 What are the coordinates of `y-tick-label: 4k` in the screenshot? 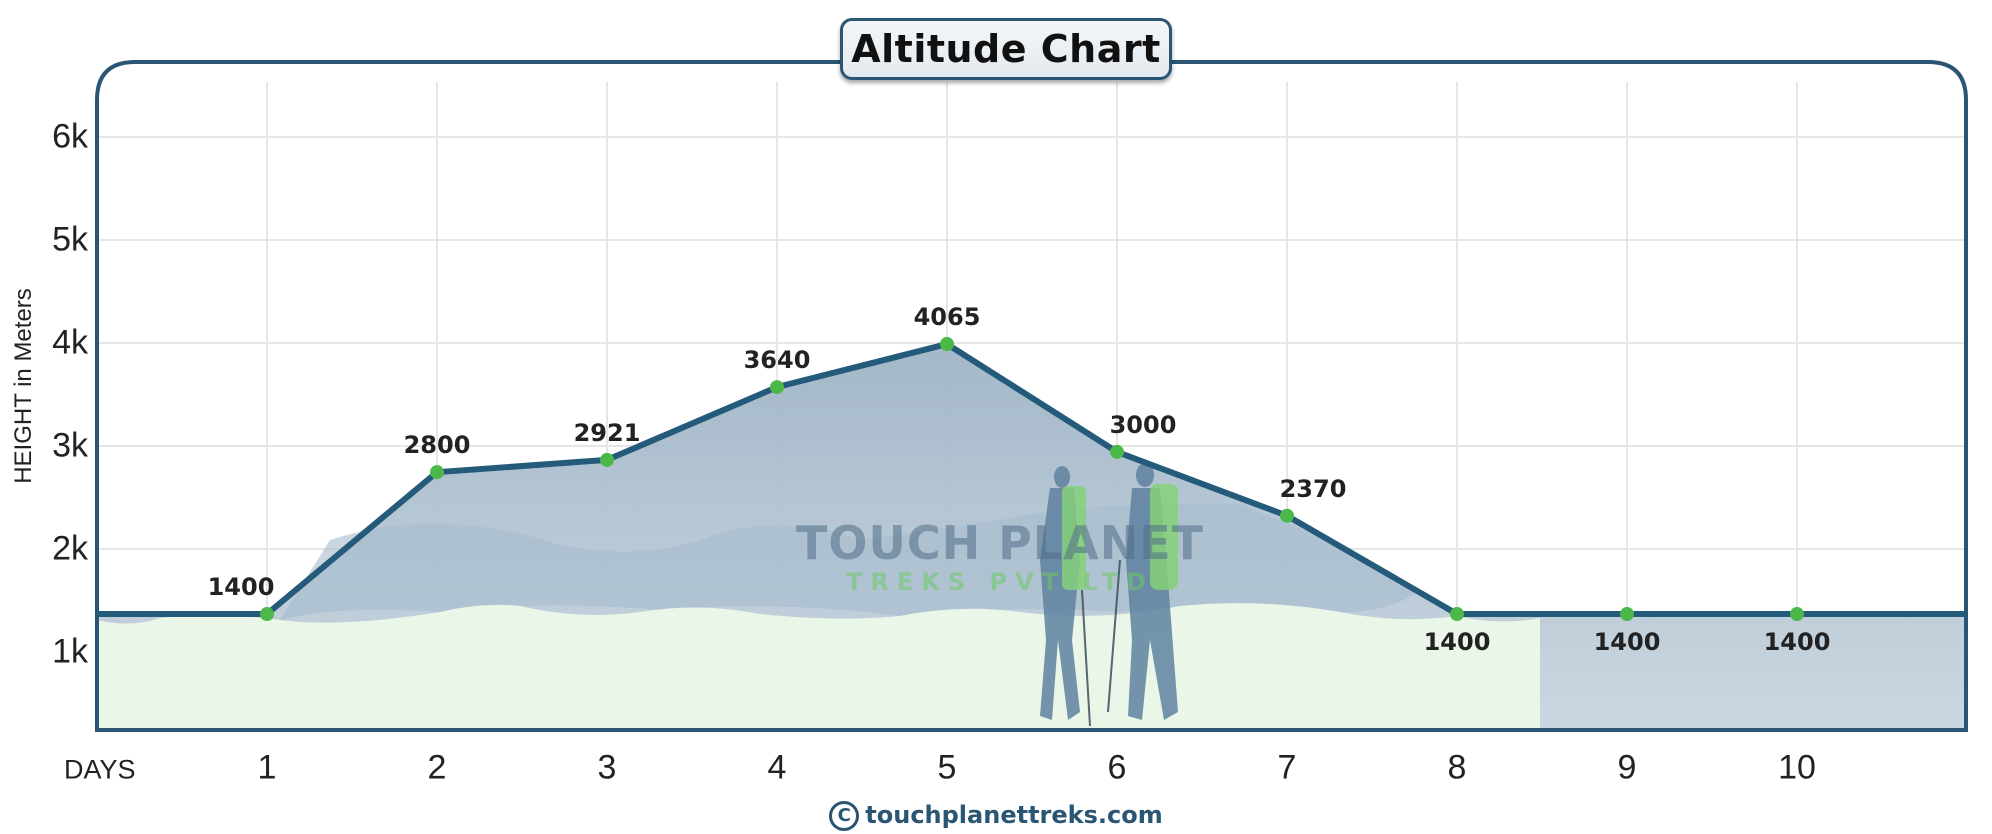 It's located at (70, 342).